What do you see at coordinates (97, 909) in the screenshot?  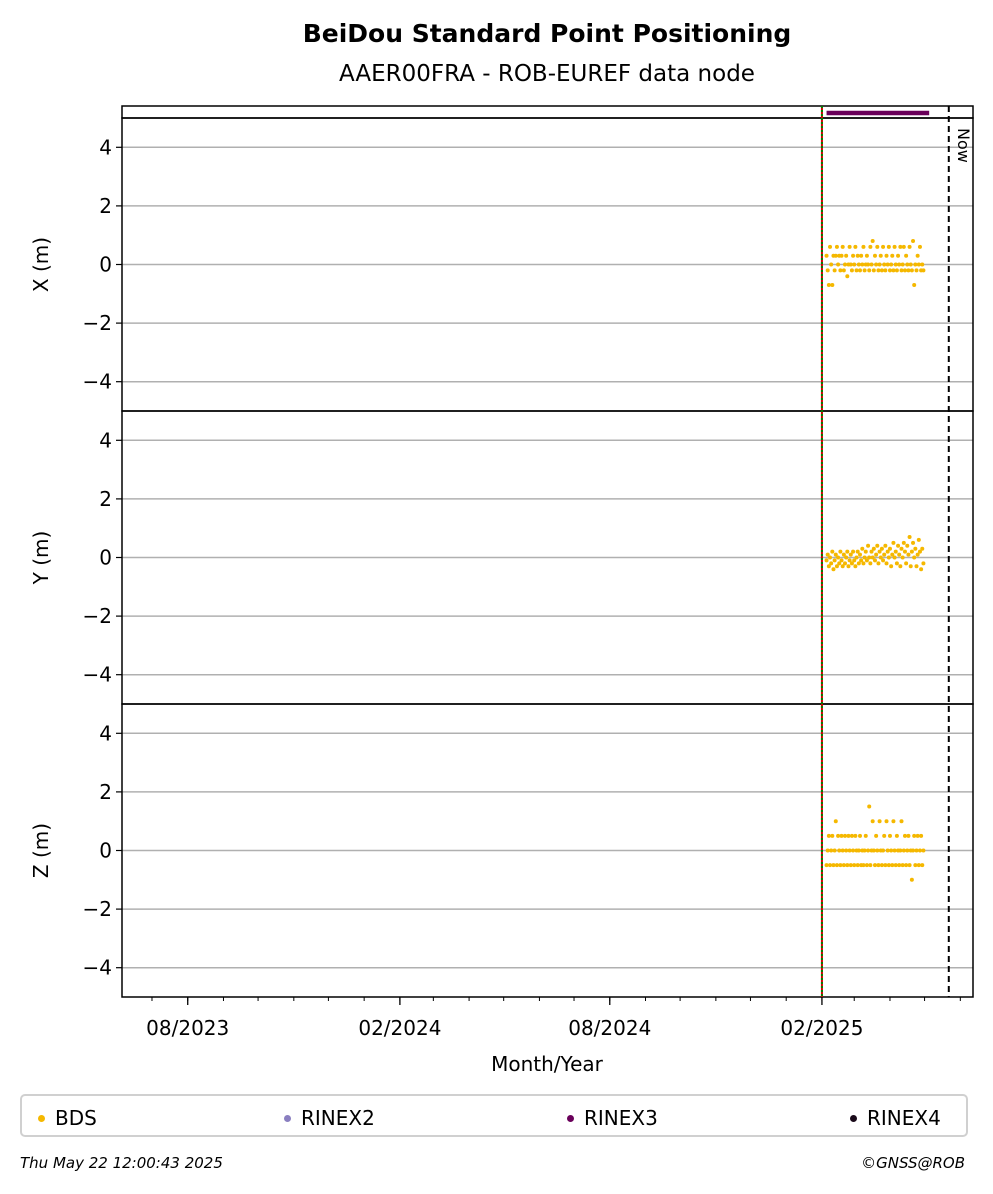 I see `y-tick-label: −2` at bounding box center [97, 909].